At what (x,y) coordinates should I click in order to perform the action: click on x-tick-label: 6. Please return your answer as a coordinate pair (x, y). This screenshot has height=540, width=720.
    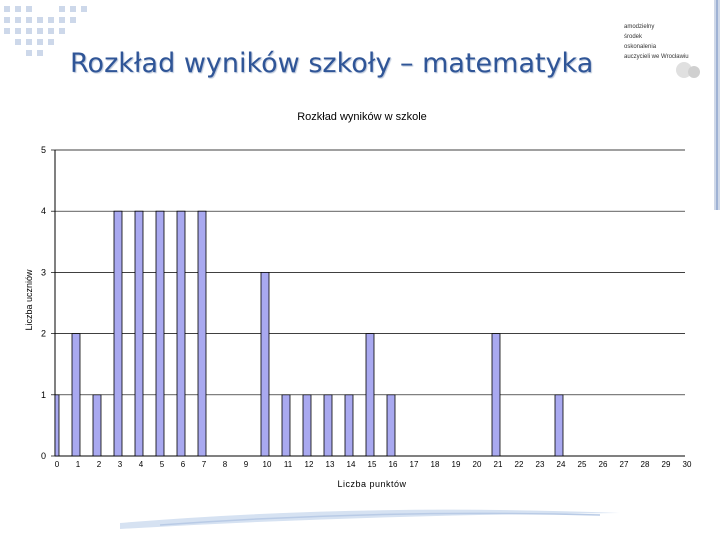
    Looking at the image, I should click on (183, 464).